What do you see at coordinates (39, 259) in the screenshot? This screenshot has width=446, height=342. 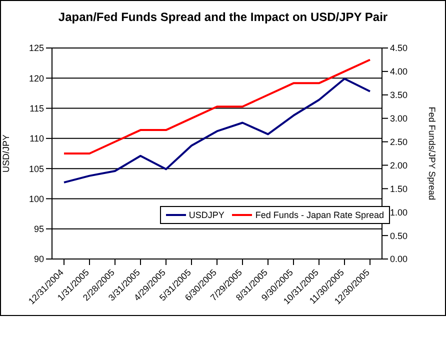 I see `y-tick-label: 90` at bounding box center [39, 259].